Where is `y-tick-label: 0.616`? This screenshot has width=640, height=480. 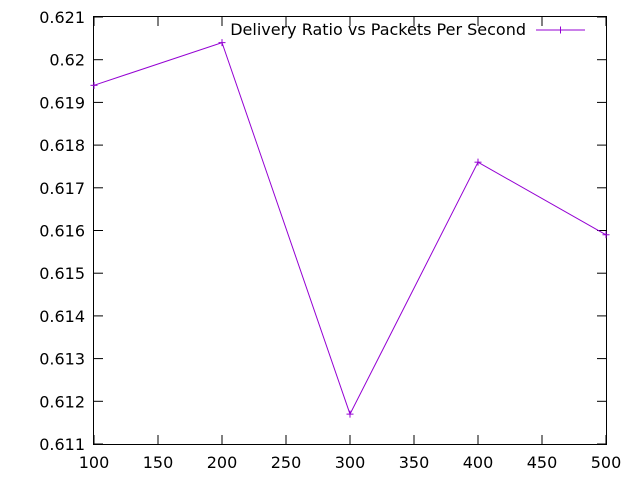 y-tick-label: 0.616 is located at coordinates (62, 231).